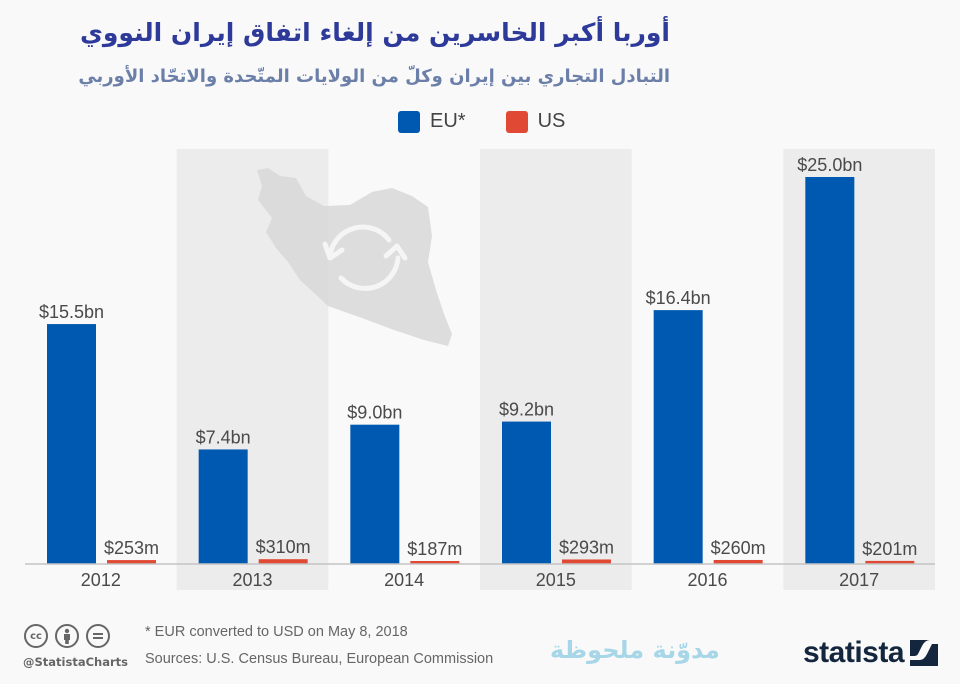  What do you see at coordinates (71, 312) in the screenshot?
I see `data-label-eu: $15.5bn` at bounding box center [71, 312].